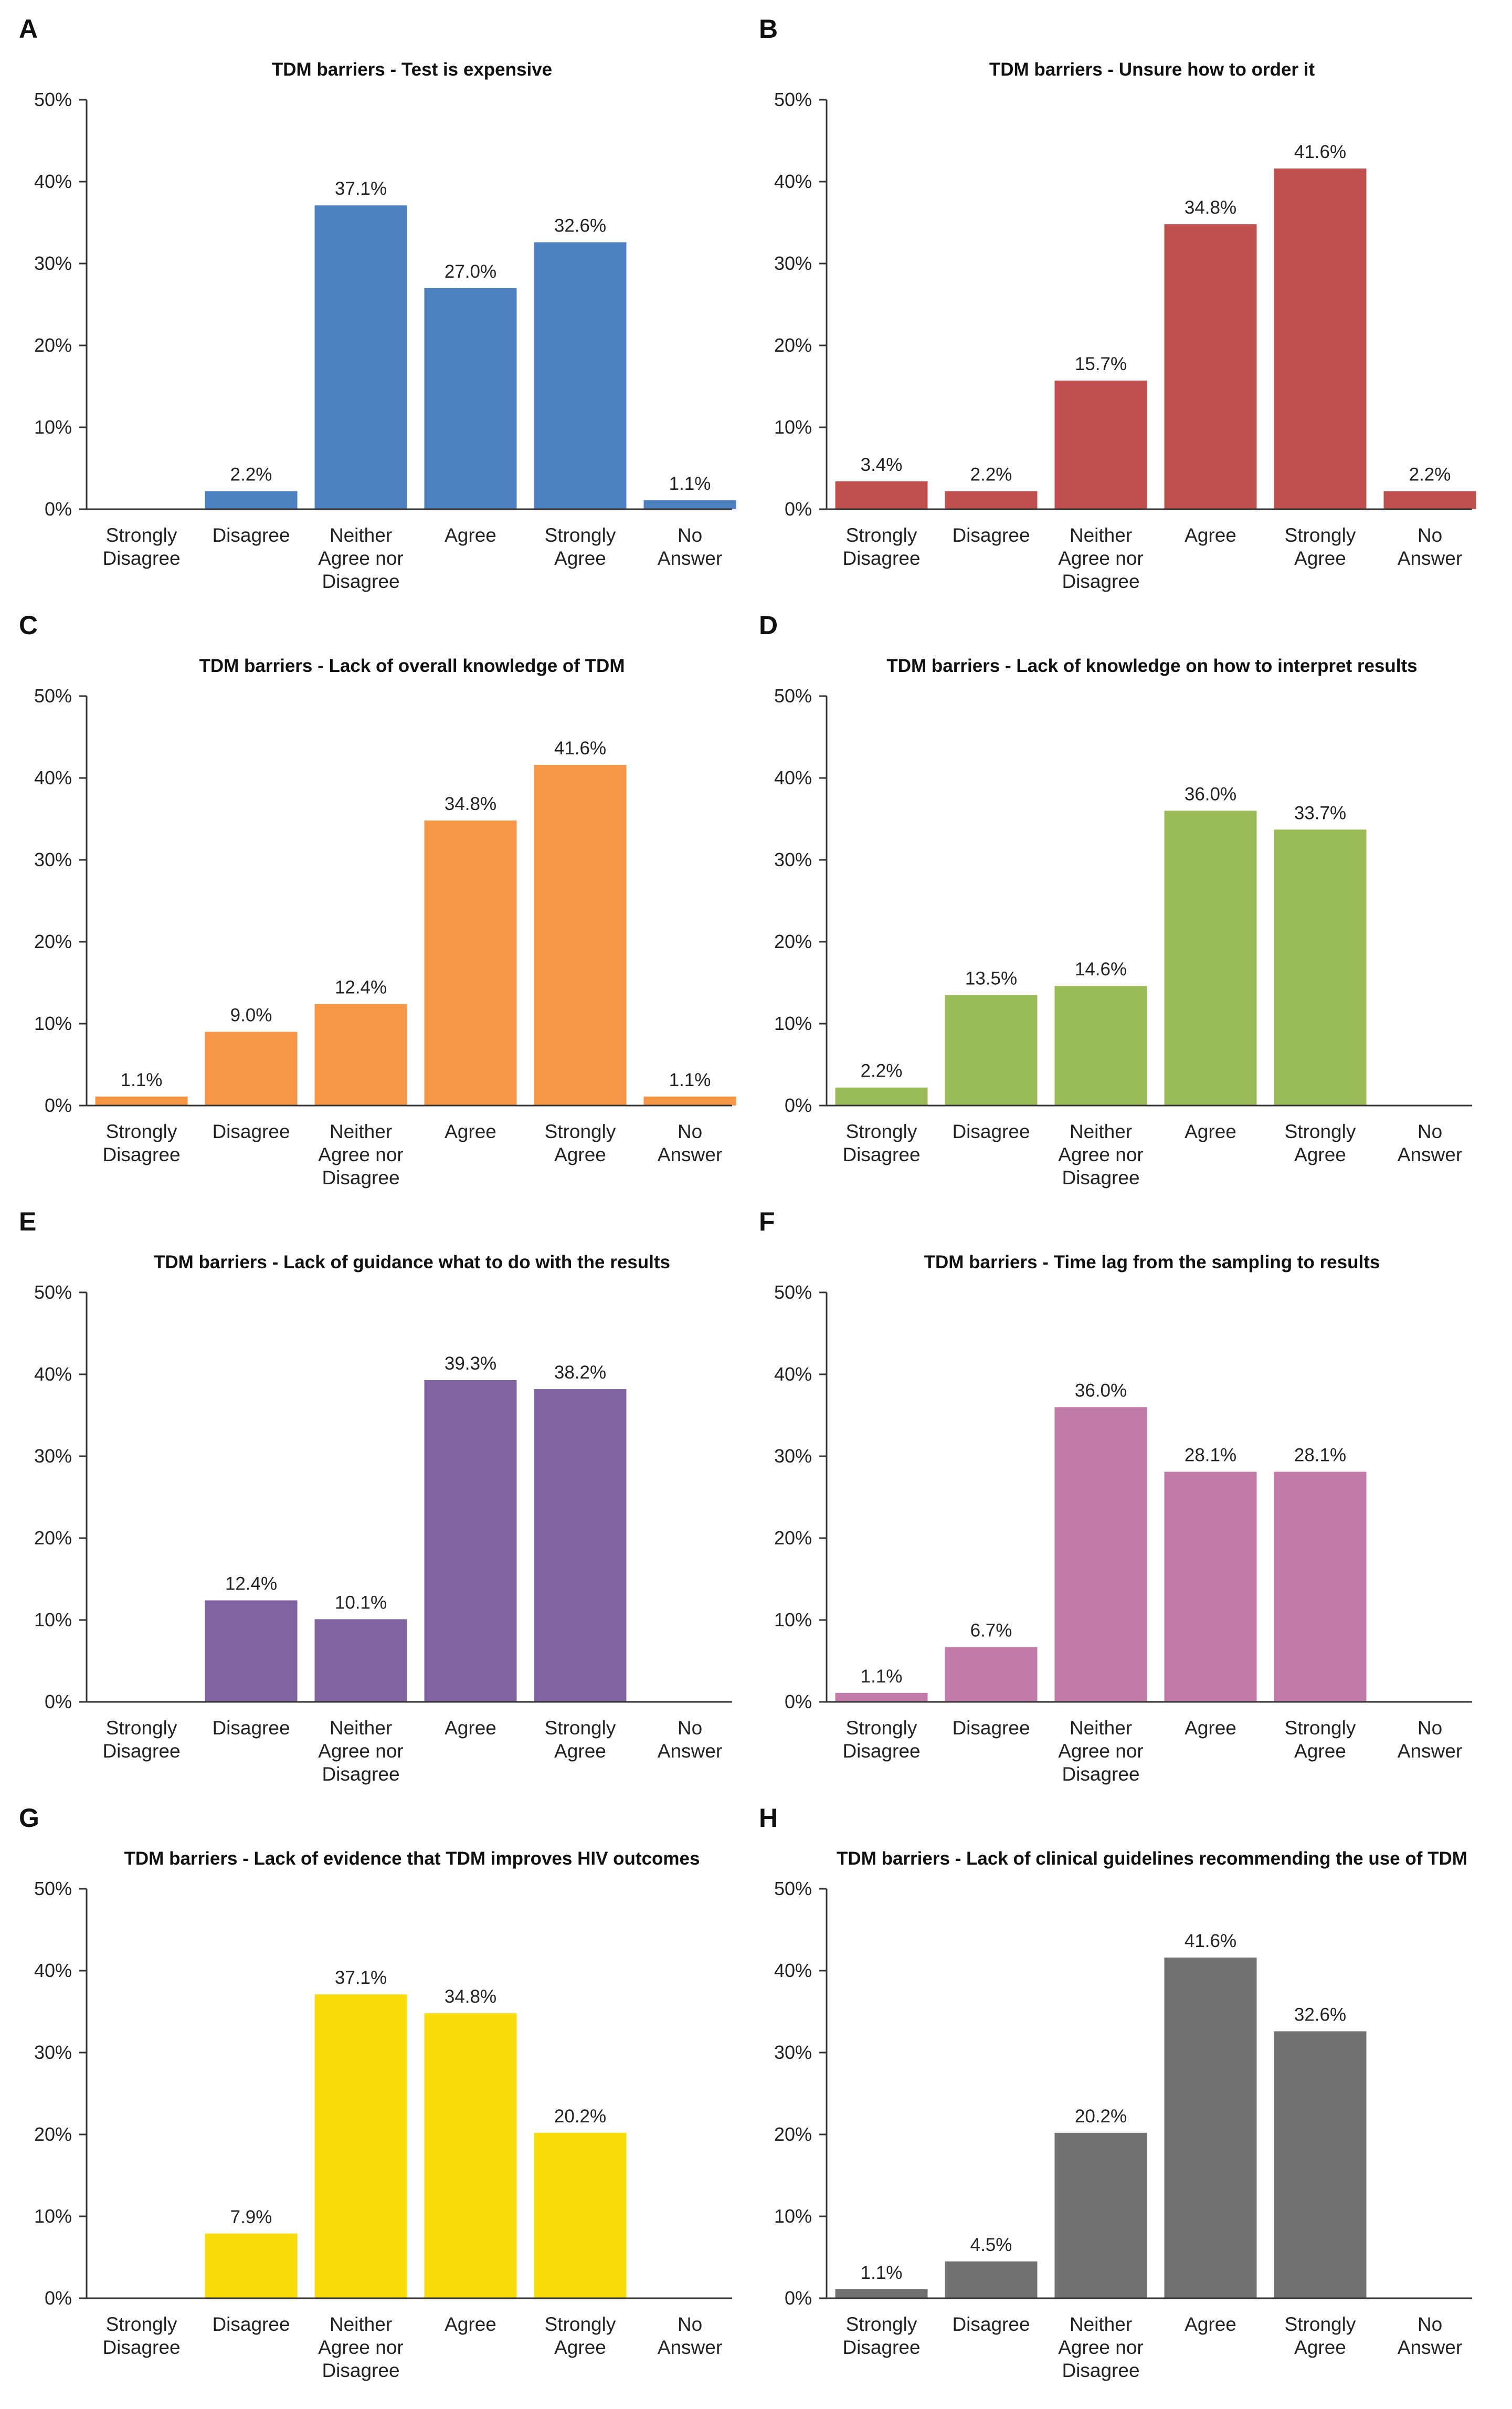 Image resolution: width=1512 pixels, height=2409 pixels. I want to click on data-label: 4.5%, so click(991, 2245).